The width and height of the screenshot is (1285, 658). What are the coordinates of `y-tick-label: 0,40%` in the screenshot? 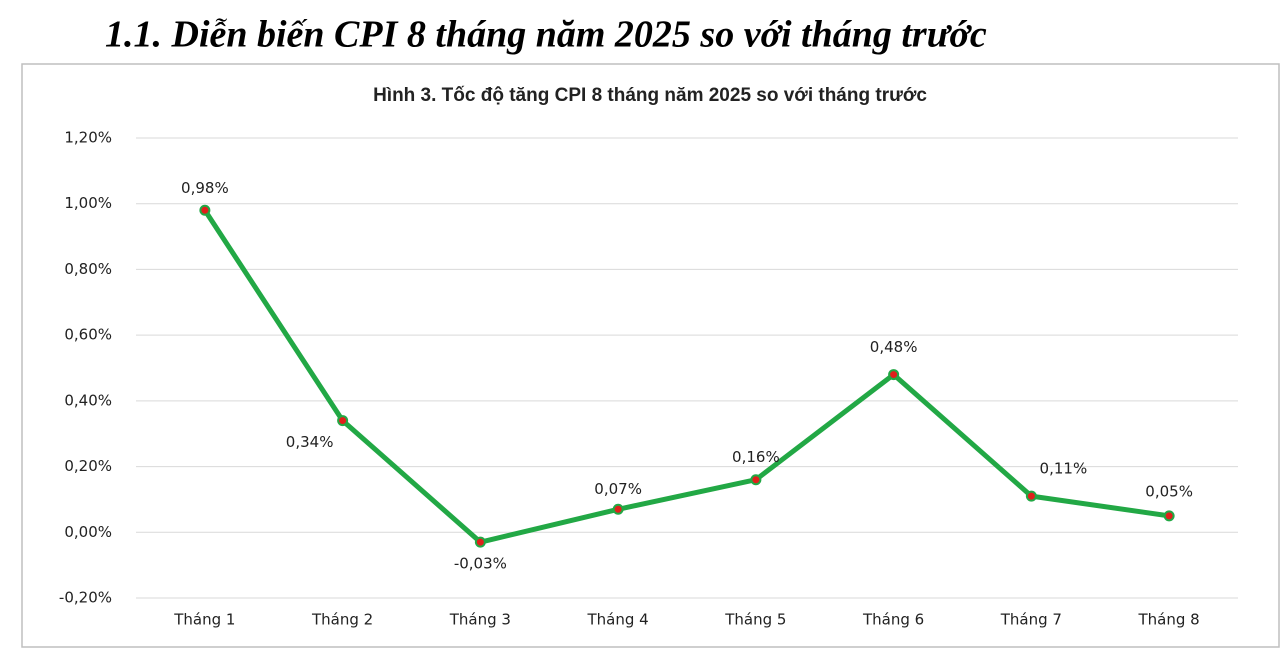 It's located at (88, 400).